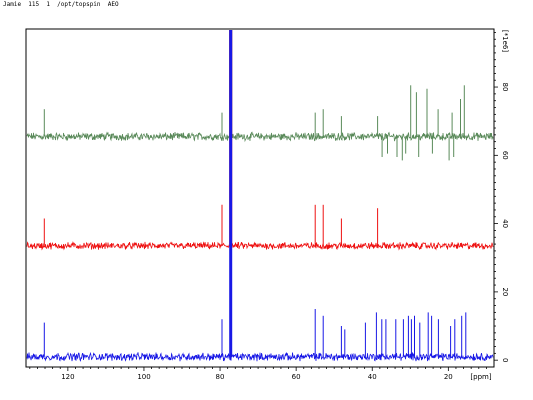  What do you see at coordinates (143, 377) in the screenshot?
I see `x-tick-label: 100` at bounding box center [143, 377].